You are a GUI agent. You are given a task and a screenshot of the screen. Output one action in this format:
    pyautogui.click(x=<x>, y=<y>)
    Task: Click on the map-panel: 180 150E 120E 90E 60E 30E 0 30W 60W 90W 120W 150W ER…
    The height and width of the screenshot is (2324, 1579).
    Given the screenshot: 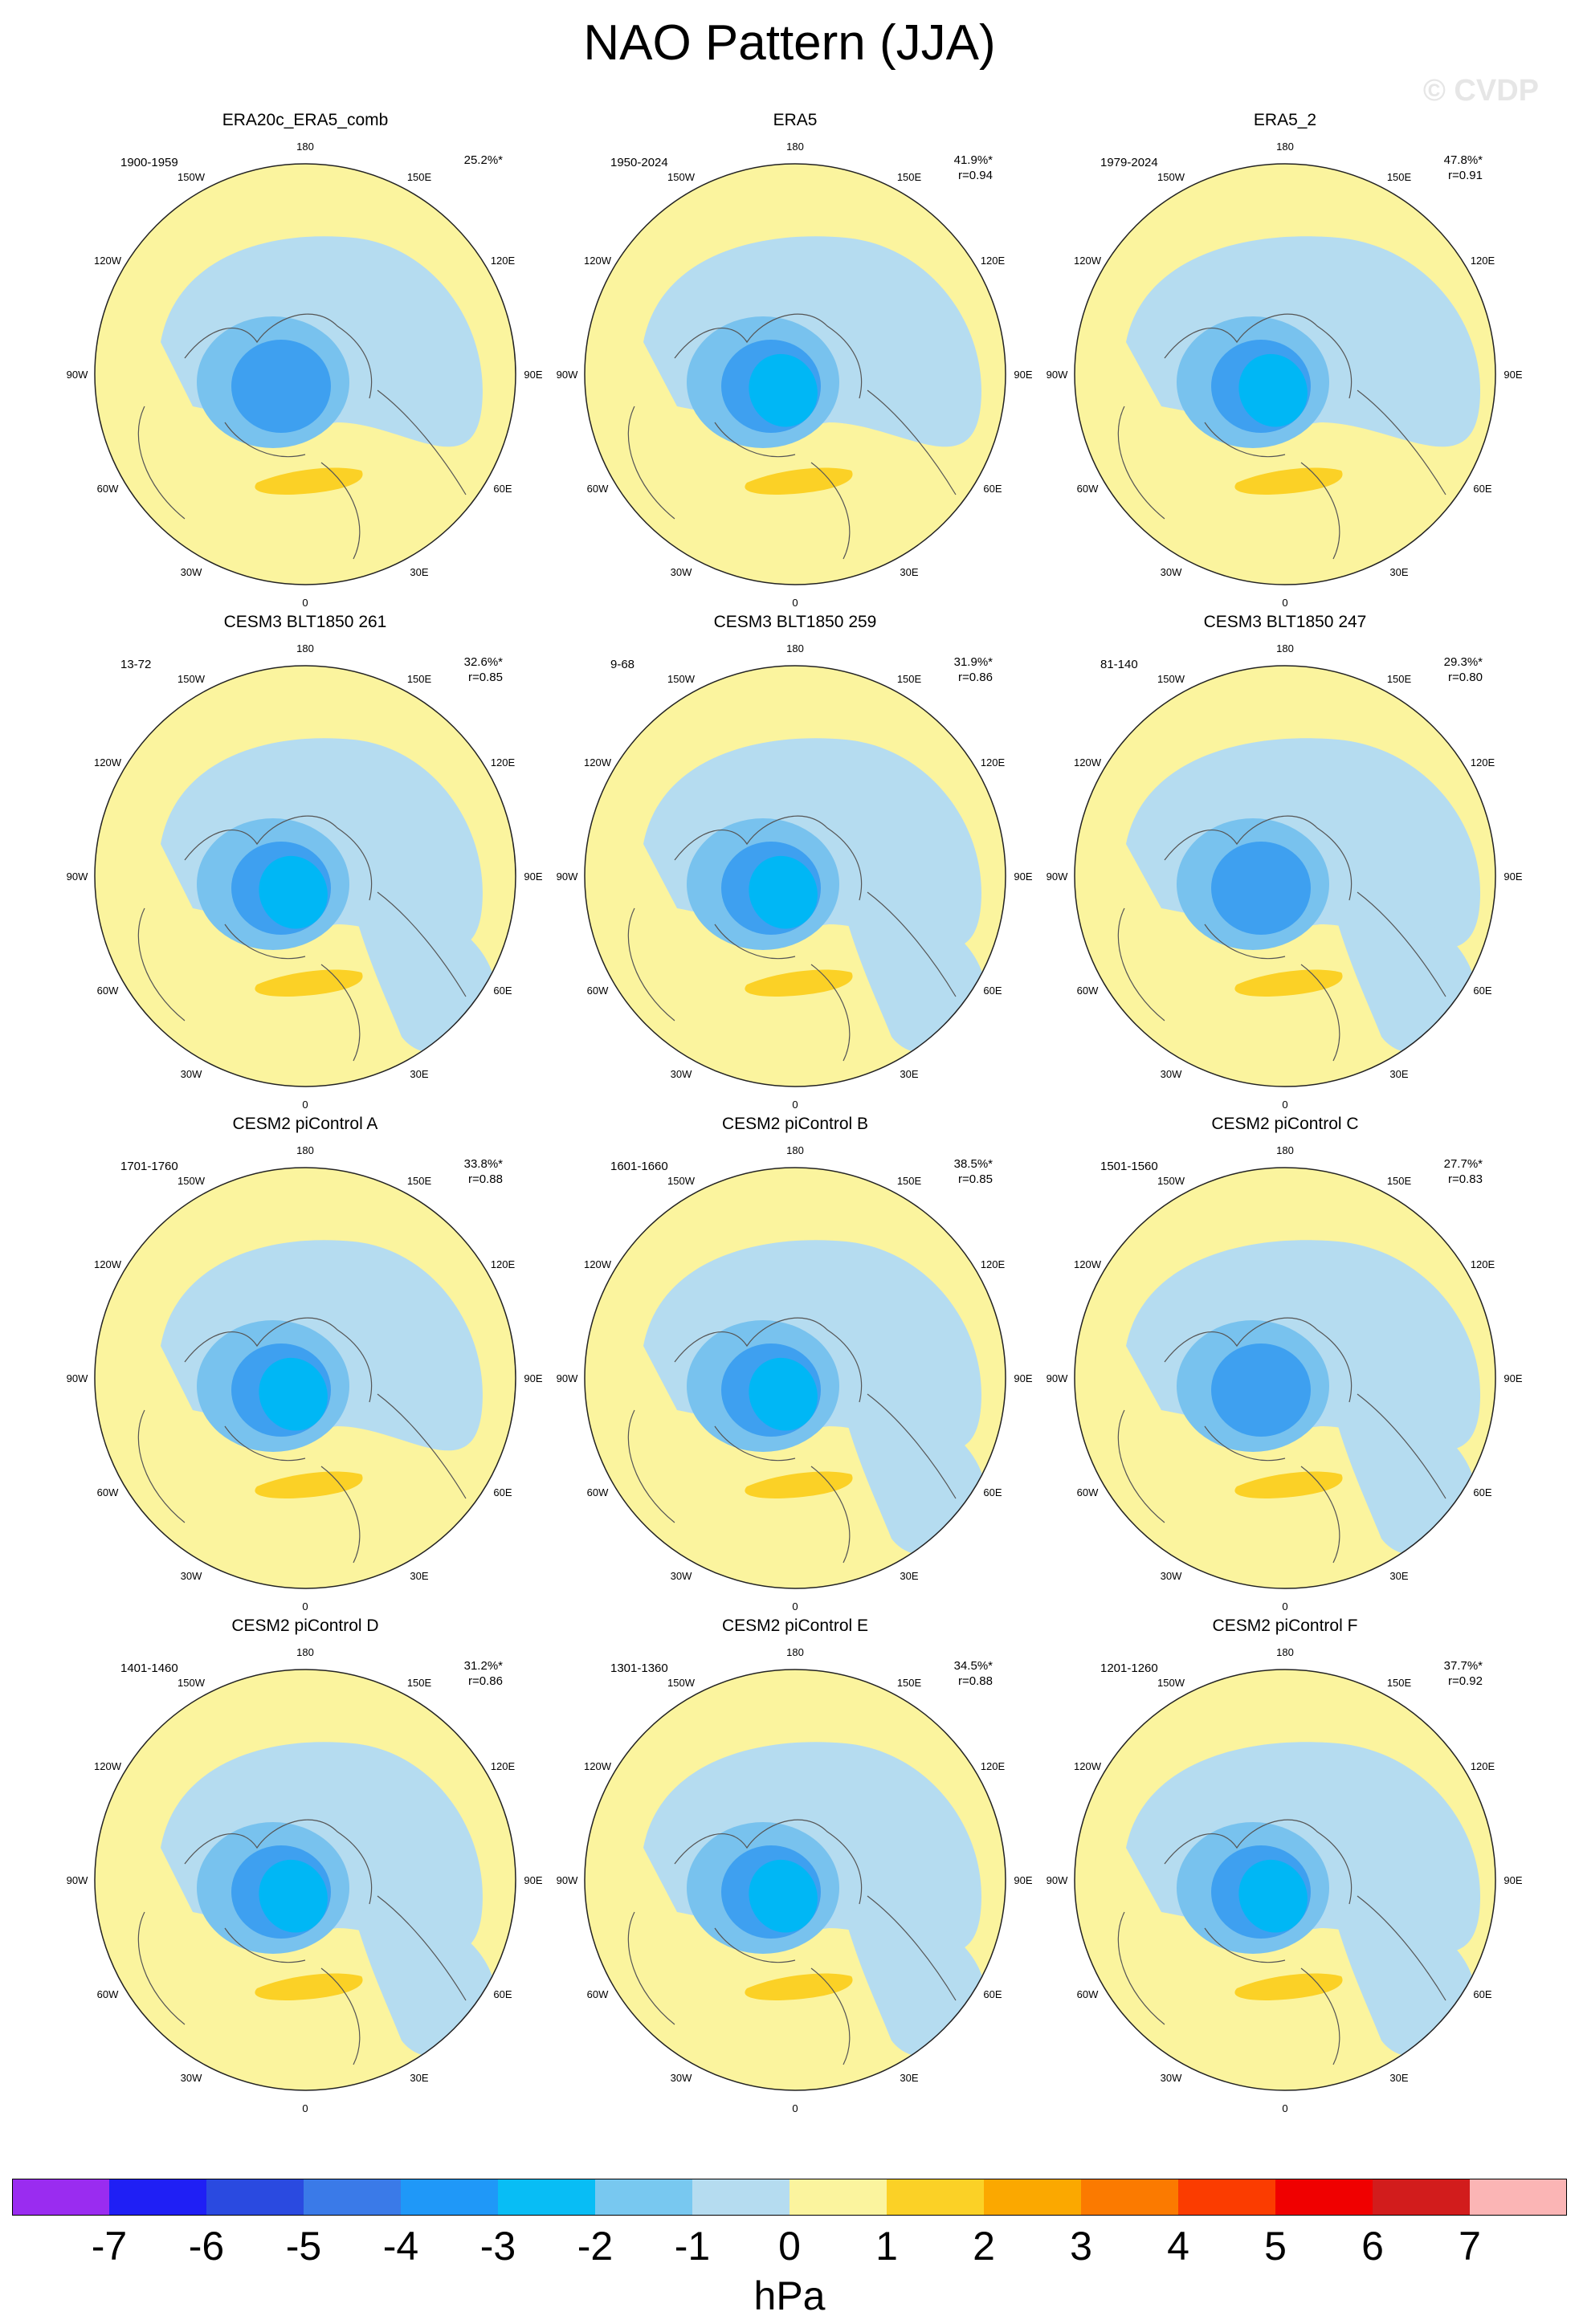 What is the action you would take?
    pyautogui.click(x=795, y=360)
    